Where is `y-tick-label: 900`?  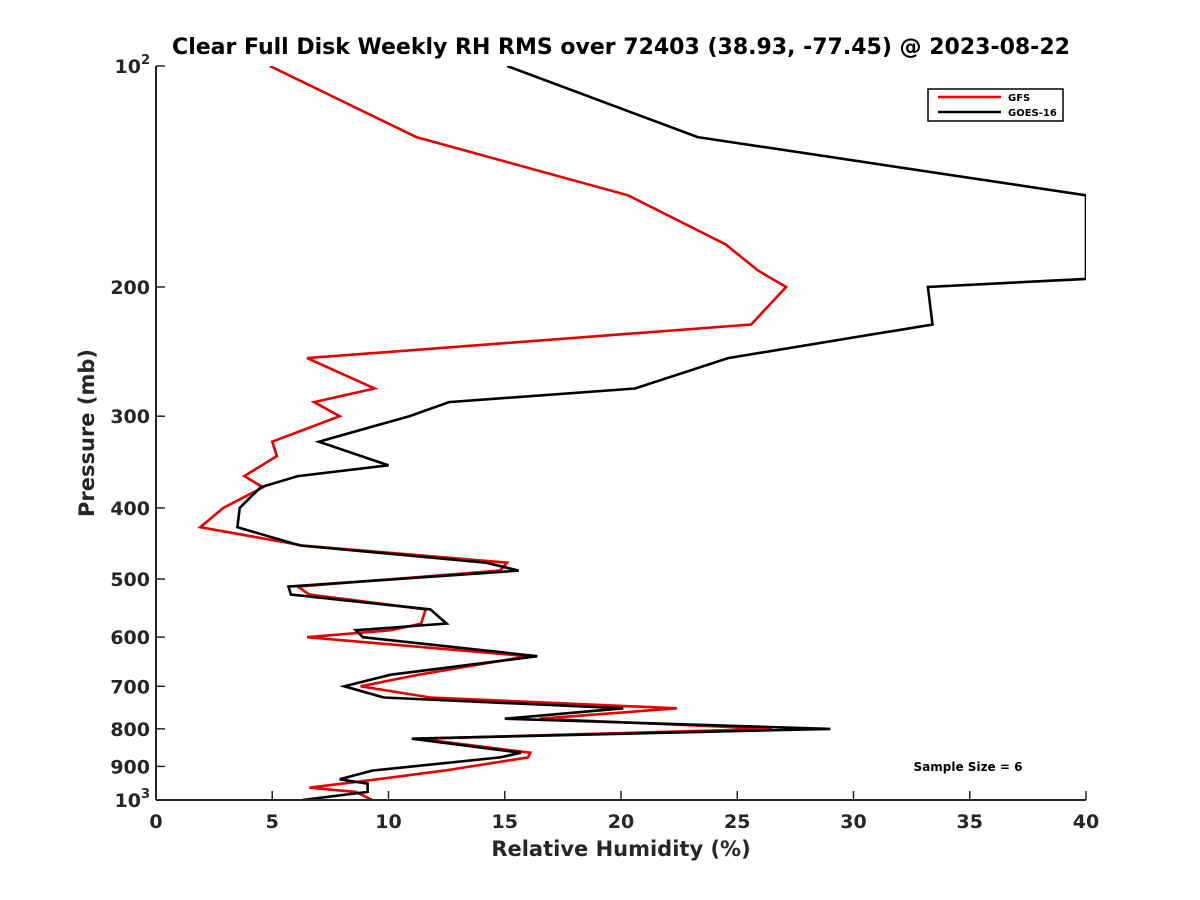 y-tick-label: 900 is located at coordinates (130, 767).